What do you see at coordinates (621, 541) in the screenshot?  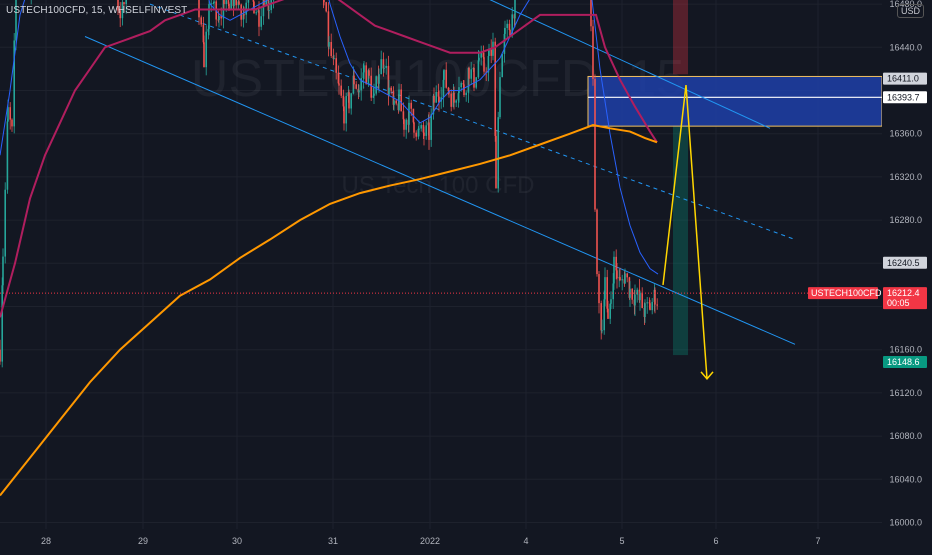 I see `x-tick-label: 5` at bounding box center [621, 541].